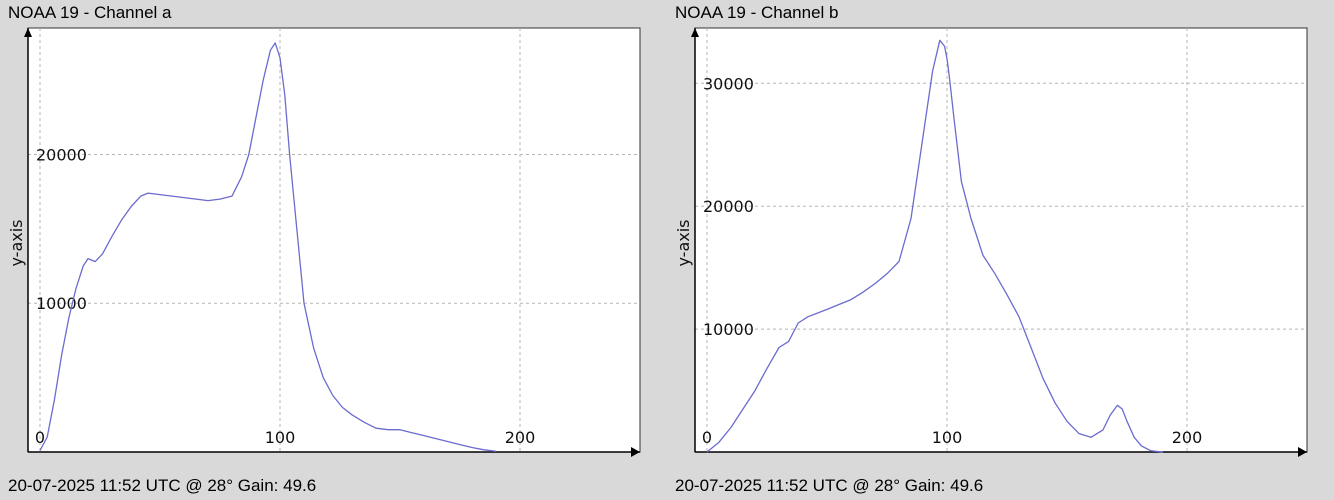 The image size is (1334, 500). I want to click on y-tick-label: 30000, so click(728, 83).